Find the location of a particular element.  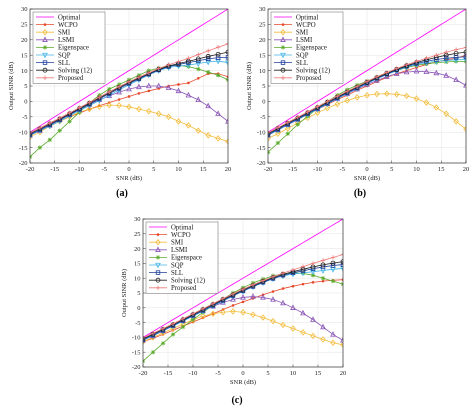

figure-caption: (b) is located at coordinates (360, 193).